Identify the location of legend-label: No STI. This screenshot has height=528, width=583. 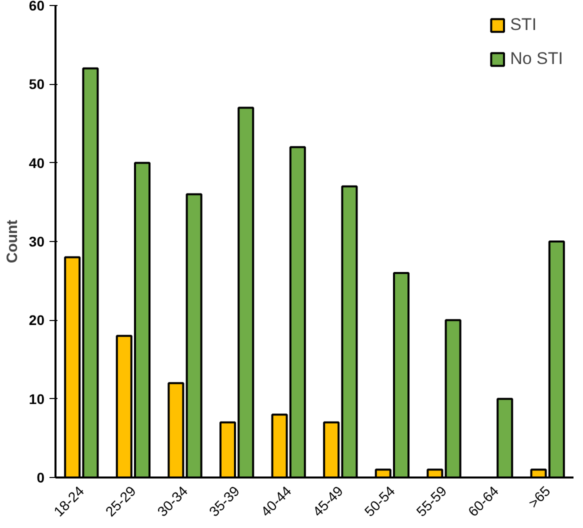
(536, 59).